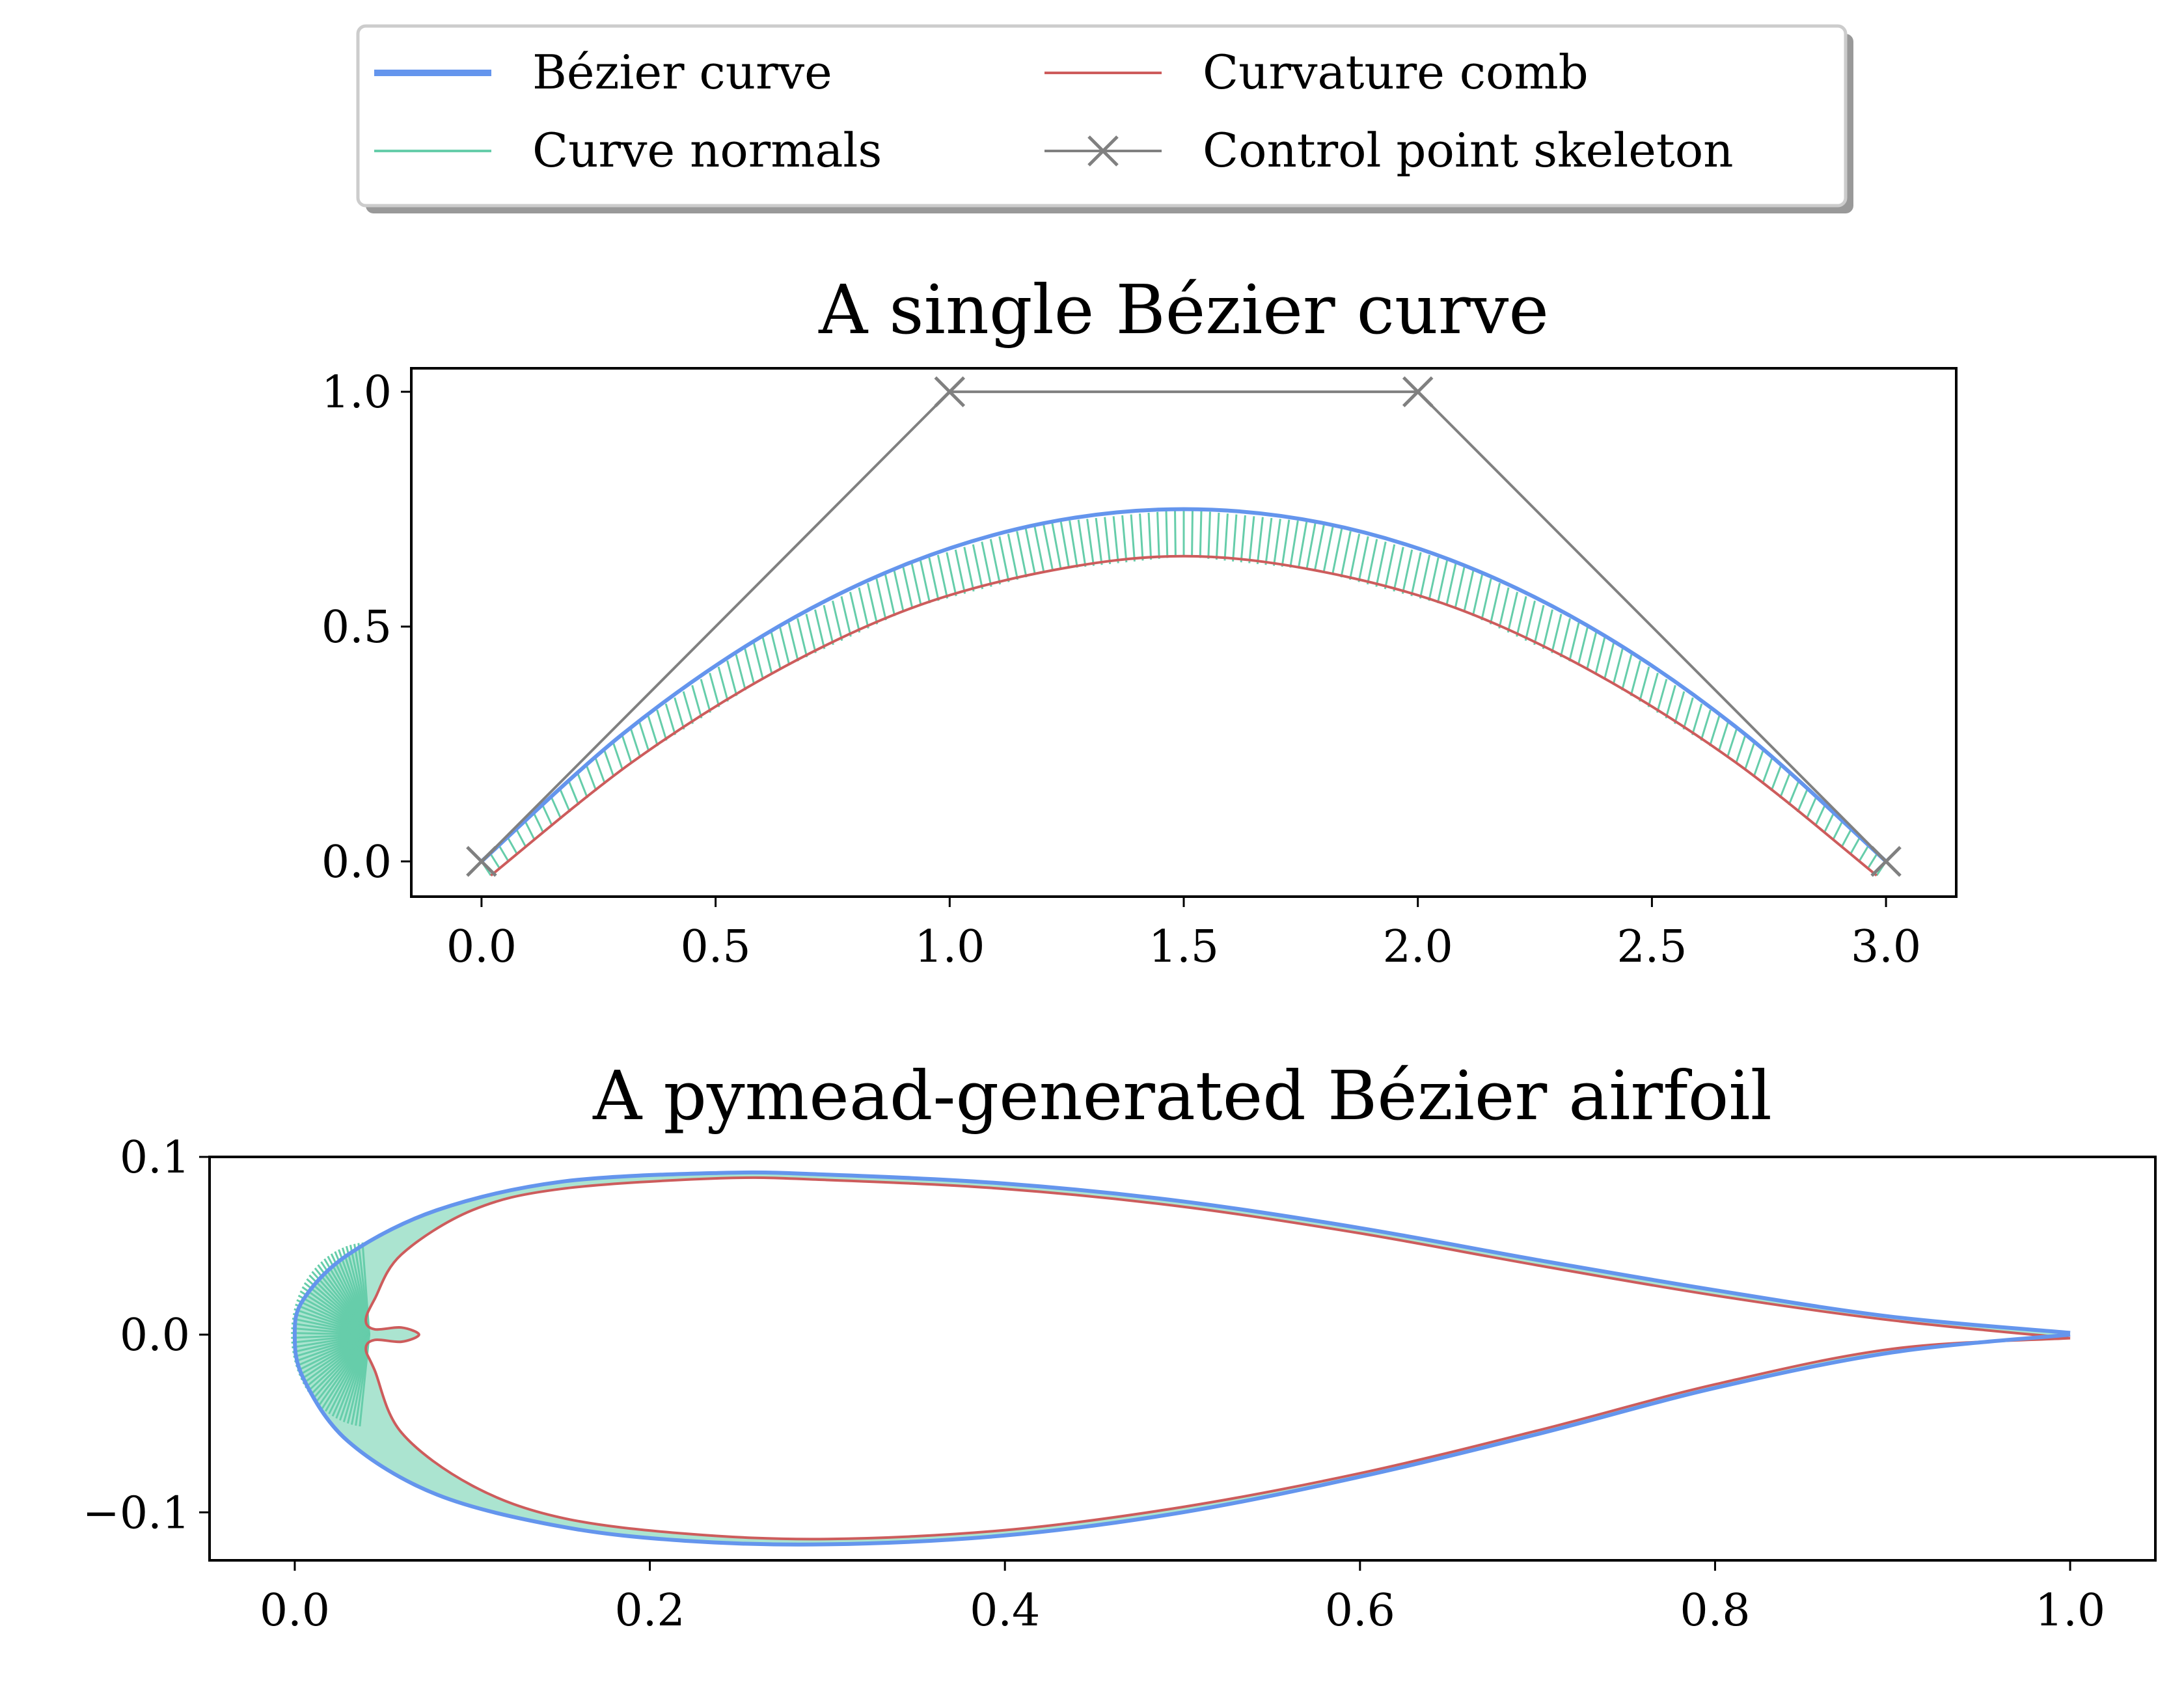 Image resolution: width=2184 pixels, height=1682 pixels. I want to click on subplot-1-ytick-label: 0.5, so click(357, 627).